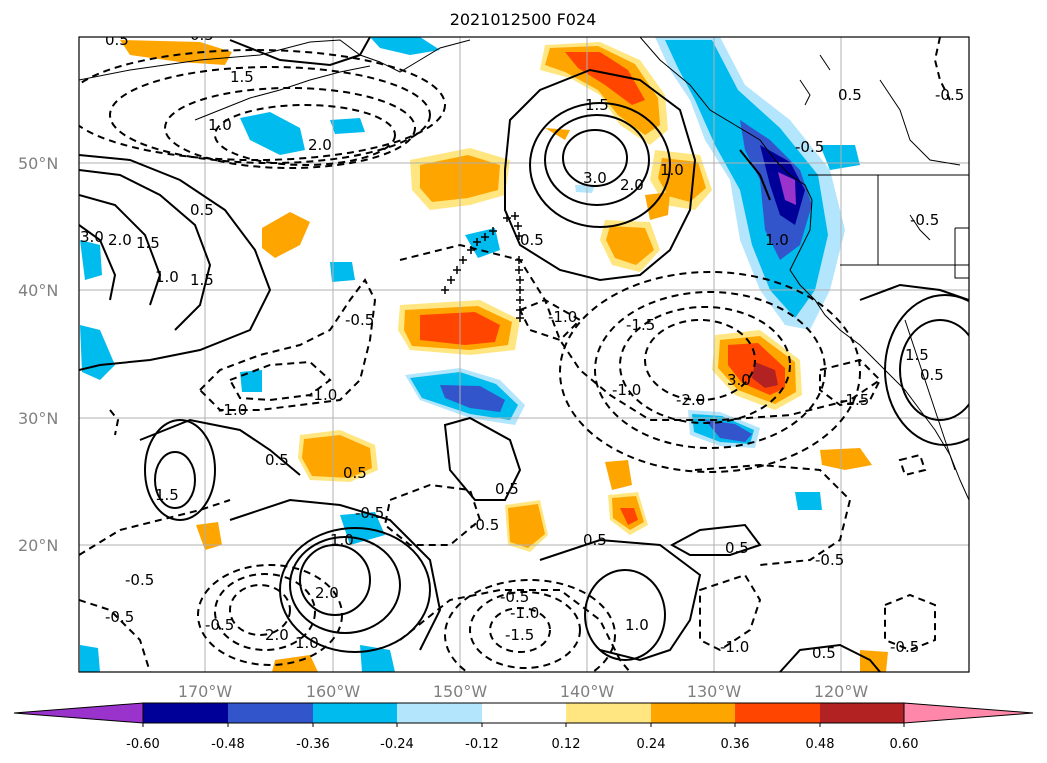 The height and width of the screenshot is (763, 1047). Describe the element at coordinates (143, 744) in the screenshot. I see `colorbar-tick-label: -0.60` at that location.